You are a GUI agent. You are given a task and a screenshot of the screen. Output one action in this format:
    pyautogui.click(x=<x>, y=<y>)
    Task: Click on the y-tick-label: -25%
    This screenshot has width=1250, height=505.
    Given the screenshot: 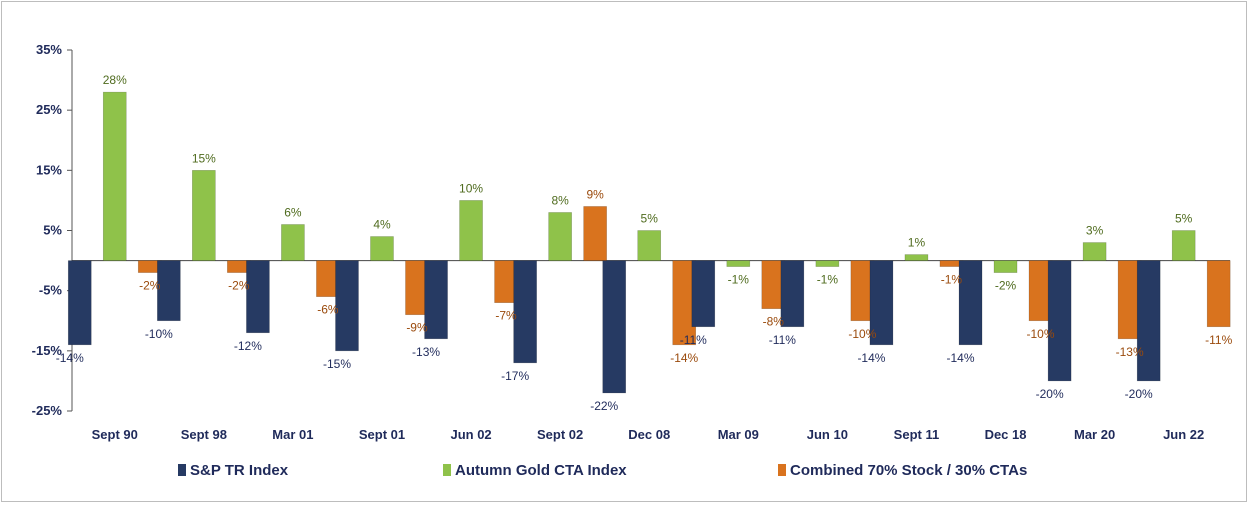 What is the action you would take?
    pyautogui.click(x=47, y=410)
    